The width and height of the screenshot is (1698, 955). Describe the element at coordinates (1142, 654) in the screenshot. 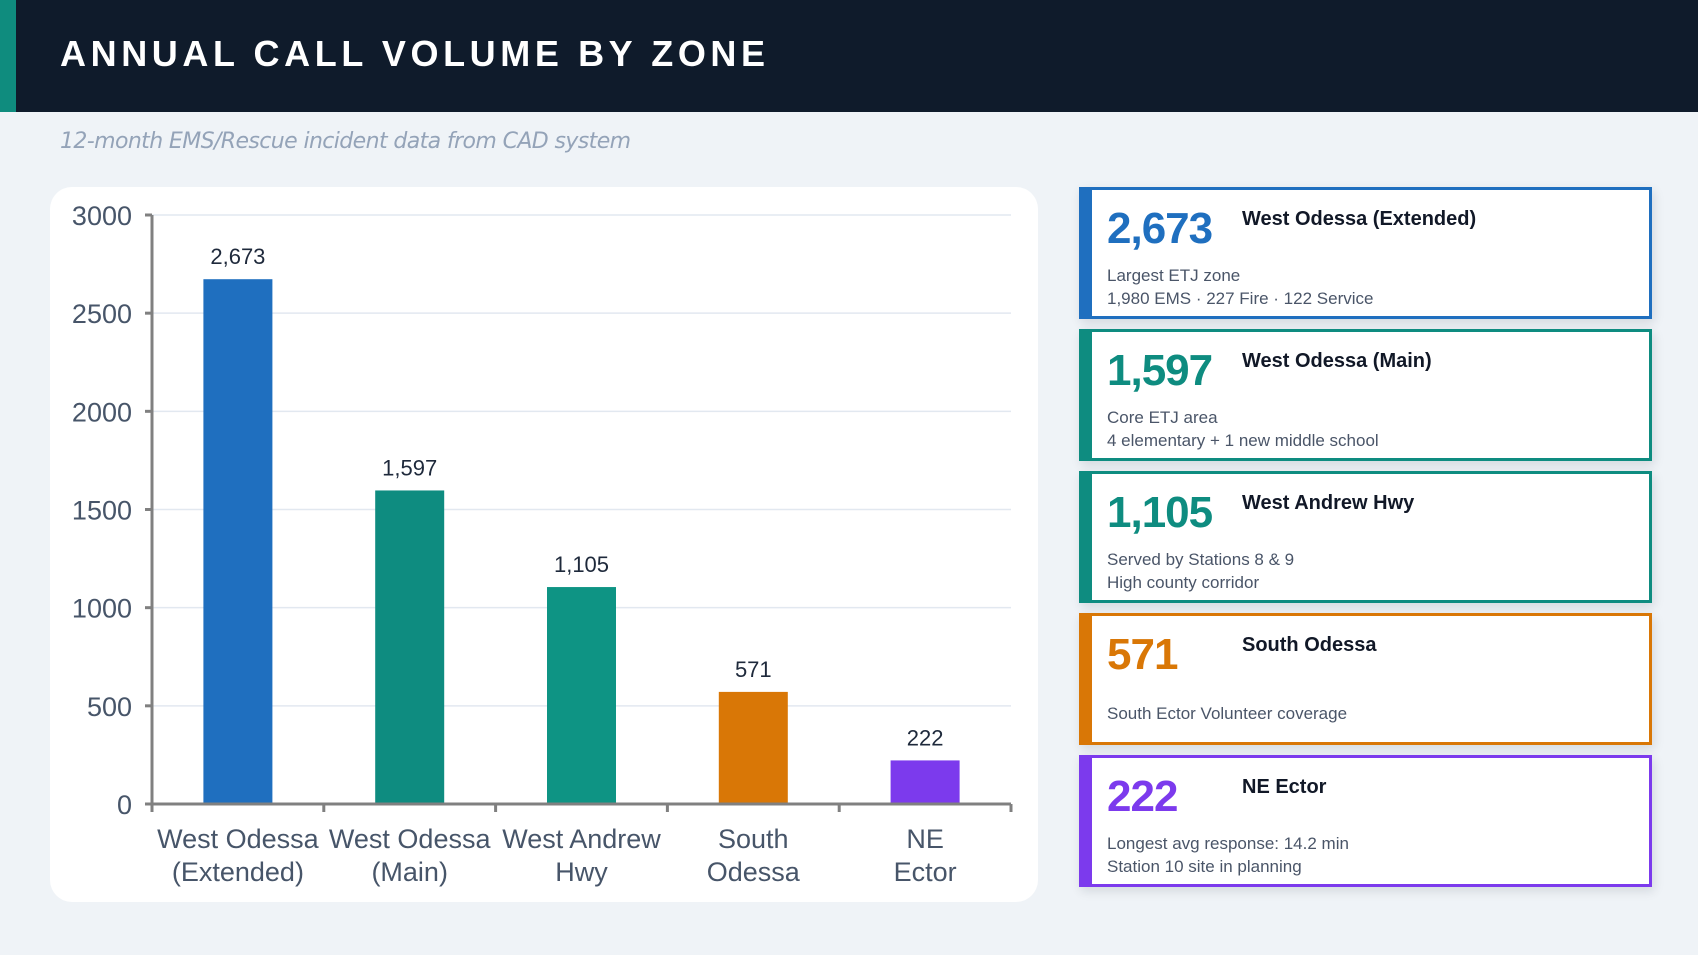

I see `zone-call-count: 571` at that location.